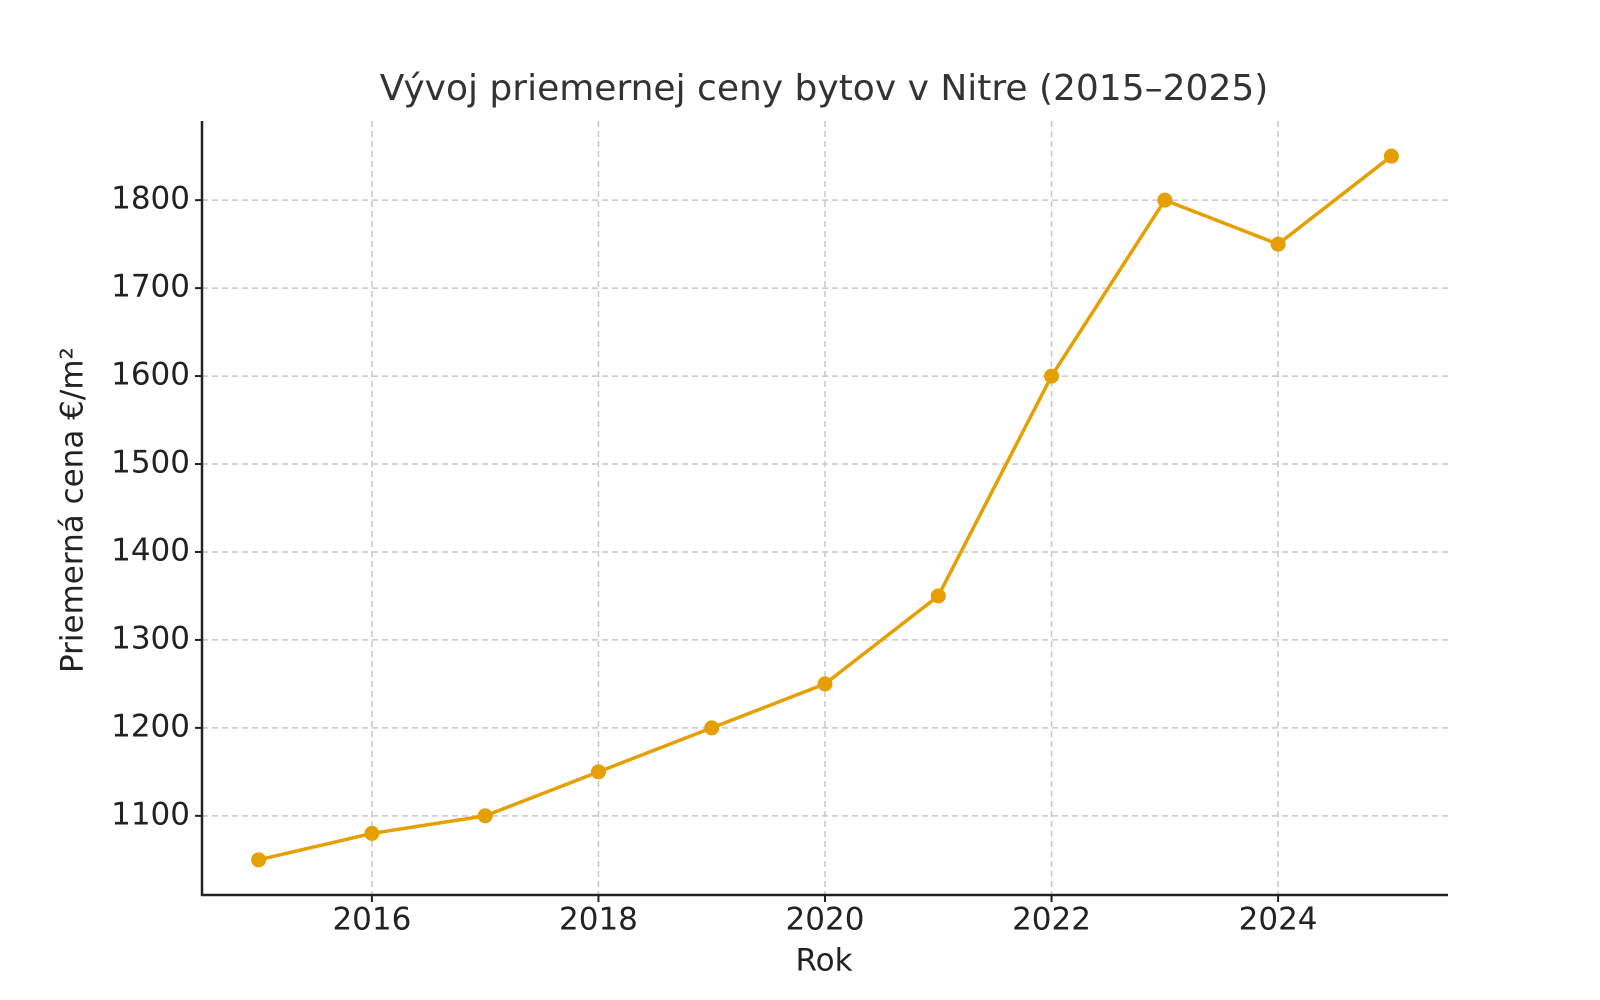 This screenshot has width=1600, height=1000. I want to click on x-axis-label: Rok, so click(823, 961).